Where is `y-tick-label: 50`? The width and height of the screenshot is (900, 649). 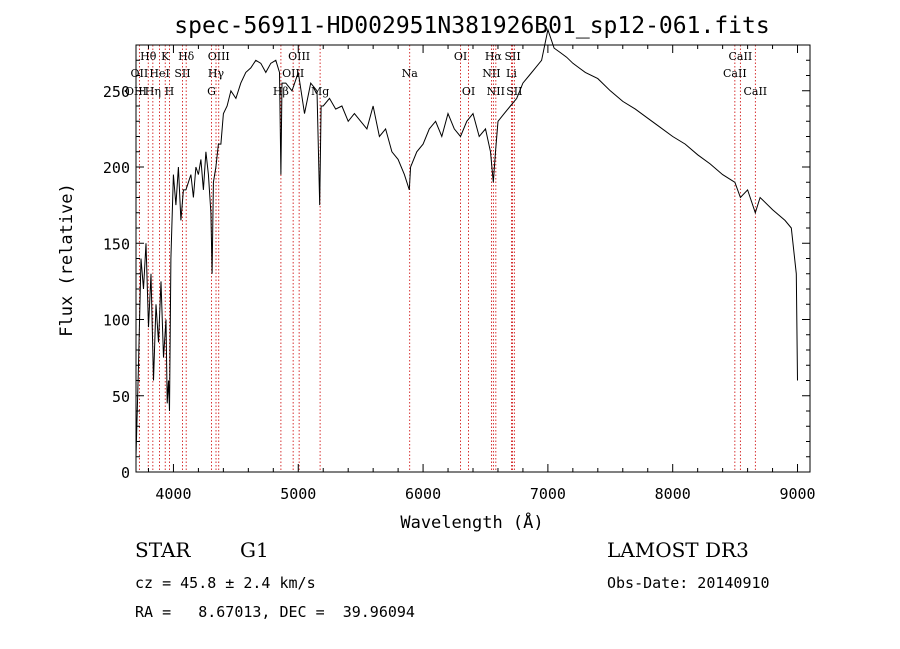
y-tick-label: 50 is located at coordinates (121, 397).